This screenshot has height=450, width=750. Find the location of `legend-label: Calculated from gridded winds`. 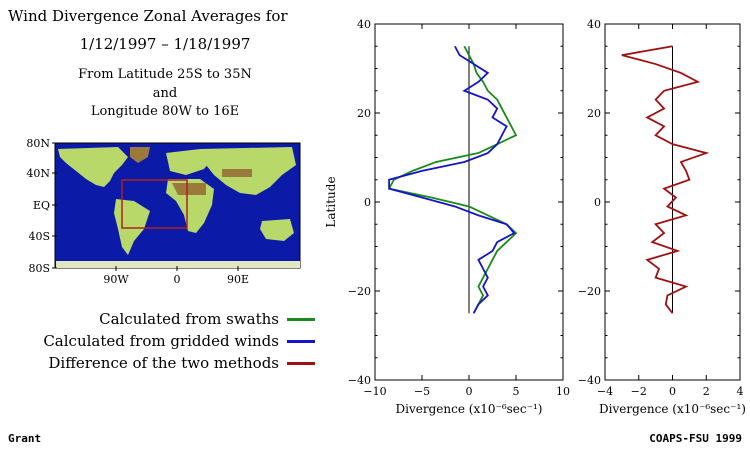

legend-label: Calculated from gridded winds is located at coordinates (161, 341).